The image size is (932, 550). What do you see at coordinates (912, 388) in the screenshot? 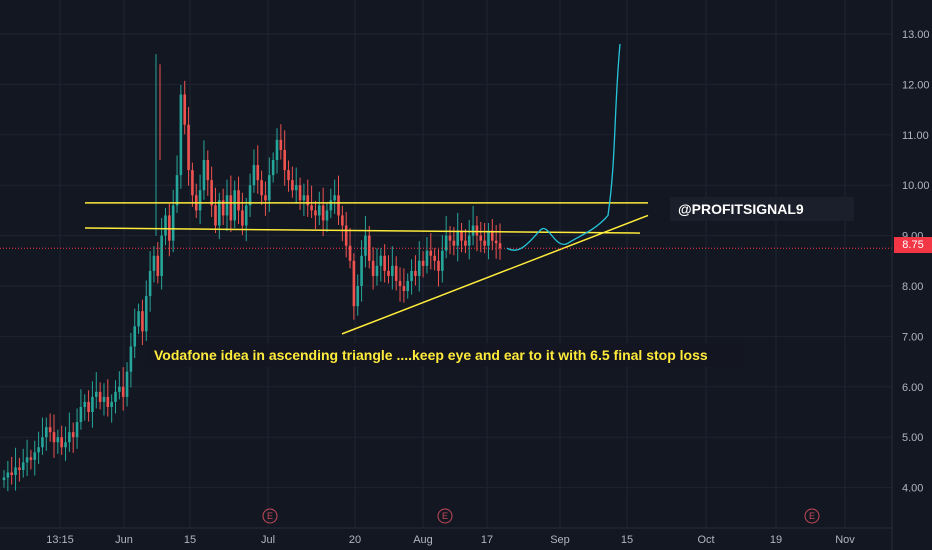
I see `y-tick-label: 6.00` at bounding box center [912, 388].